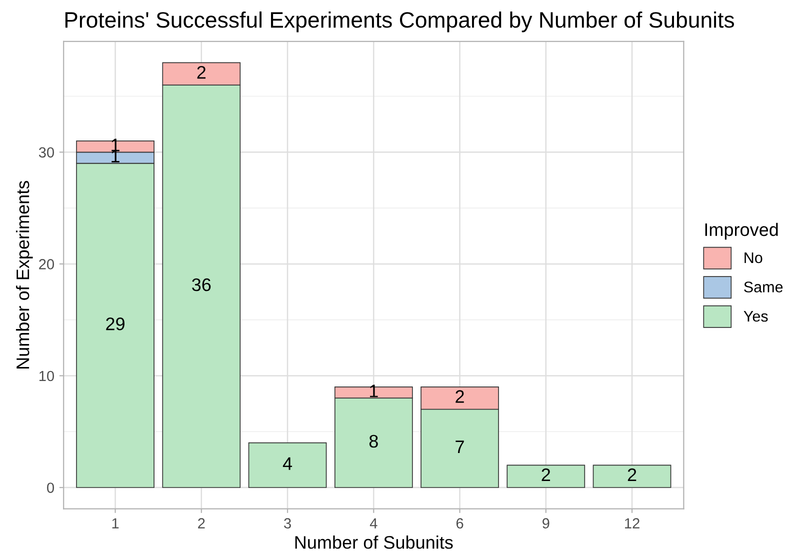 Image resolution: width=795 pixels, height=553 pixels. Describe the element at coordinates (115, 323) in the screenshot. I see `data-label: 29` at that location.